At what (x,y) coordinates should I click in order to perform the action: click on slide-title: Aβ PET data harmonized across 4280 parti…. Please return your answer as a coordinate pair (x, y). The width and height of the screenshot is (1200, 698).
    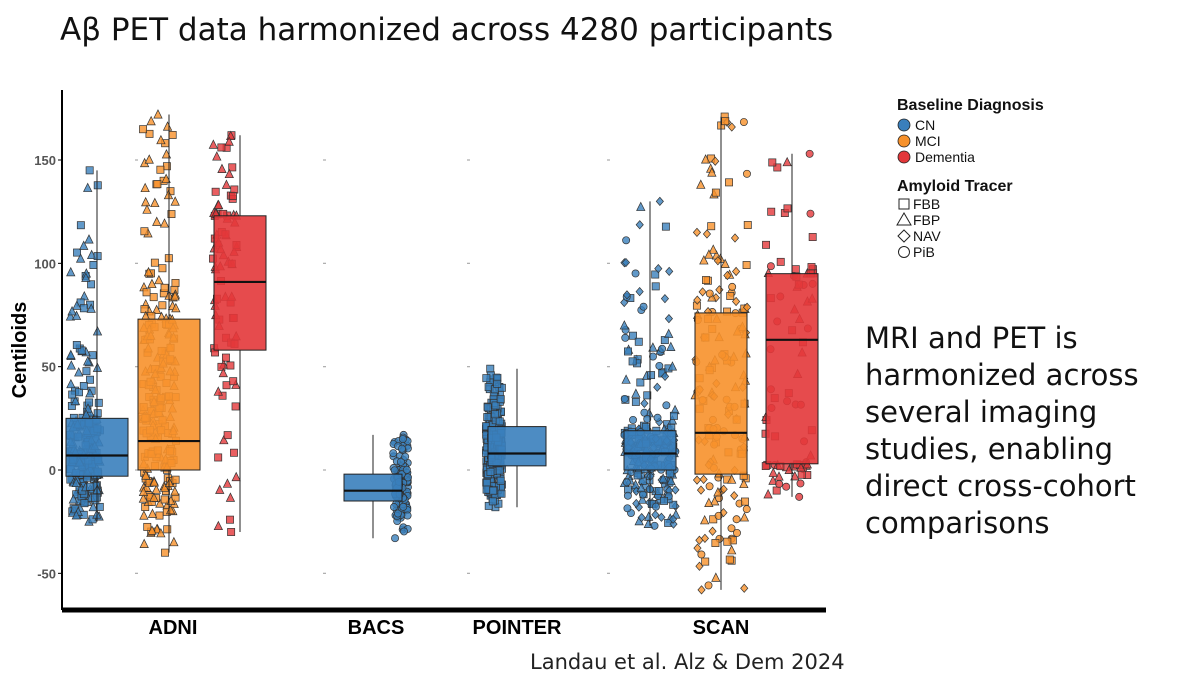
    Looking at the image, I should click on (447, 30).